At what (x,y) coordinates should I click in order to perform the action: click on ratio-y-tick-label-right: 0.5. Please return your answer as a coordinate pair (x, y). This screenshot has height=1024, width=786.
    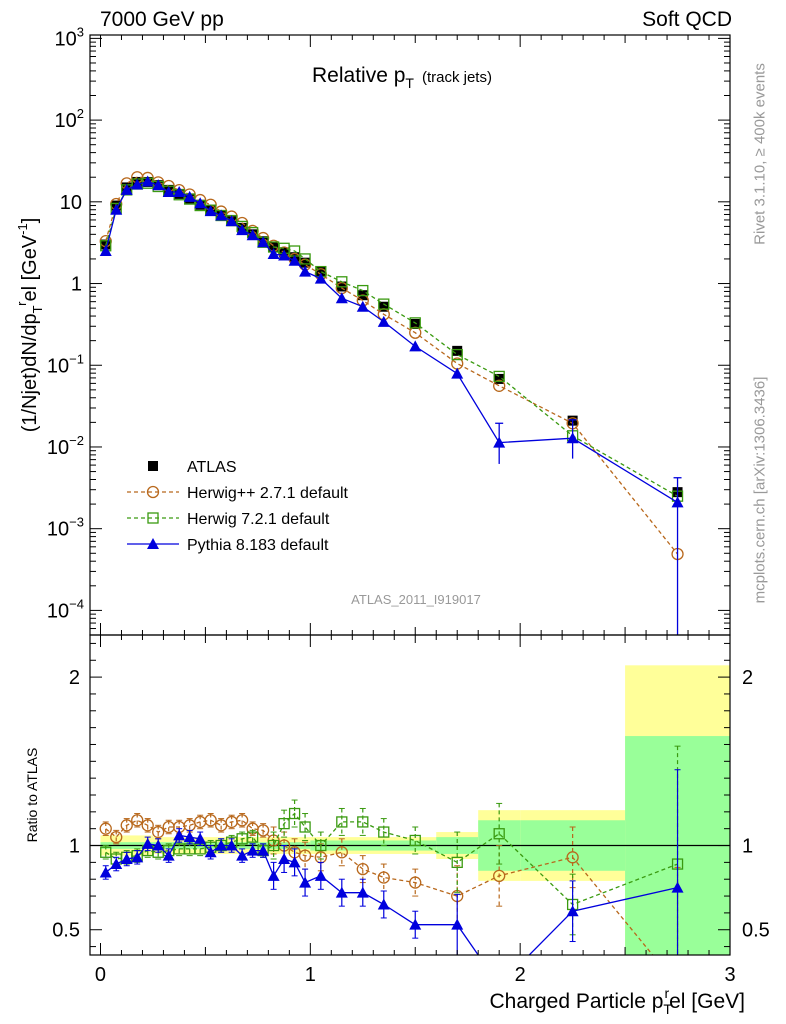
    Looking at the image, I should click on (756, 931).